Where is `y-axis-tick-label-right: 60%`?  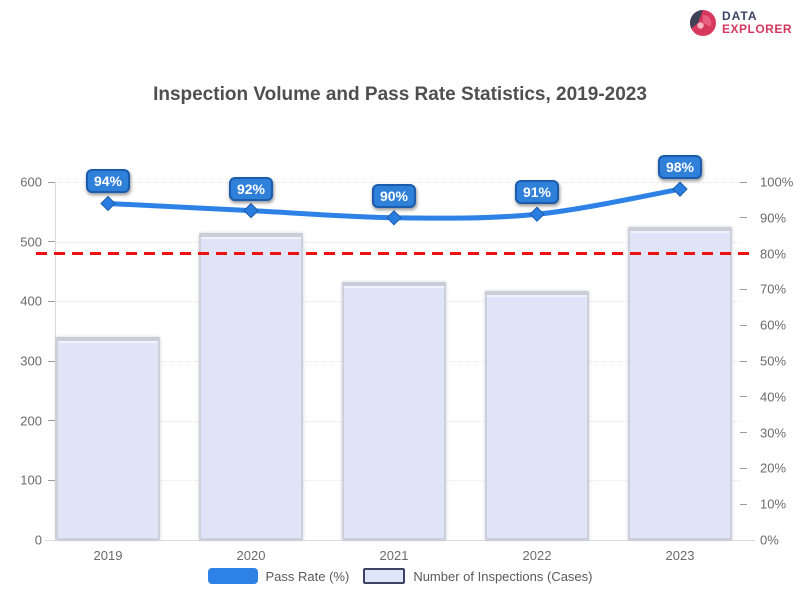
y-axis-tick-label-right: 60% is located at coordinates (773, 325).